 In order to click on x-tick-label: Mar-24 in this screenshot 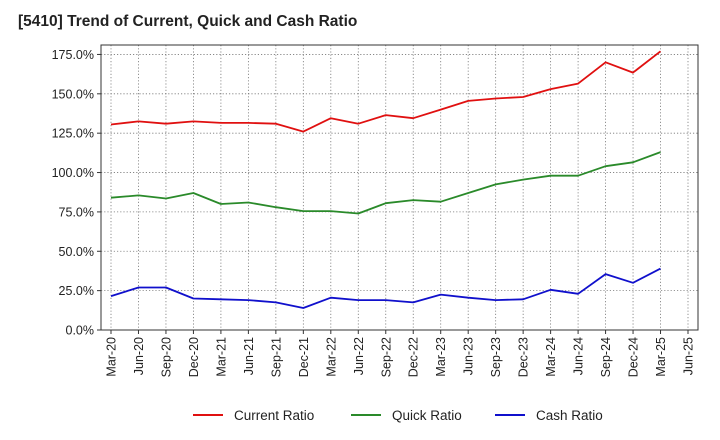, I will do `click(551, 357)`.